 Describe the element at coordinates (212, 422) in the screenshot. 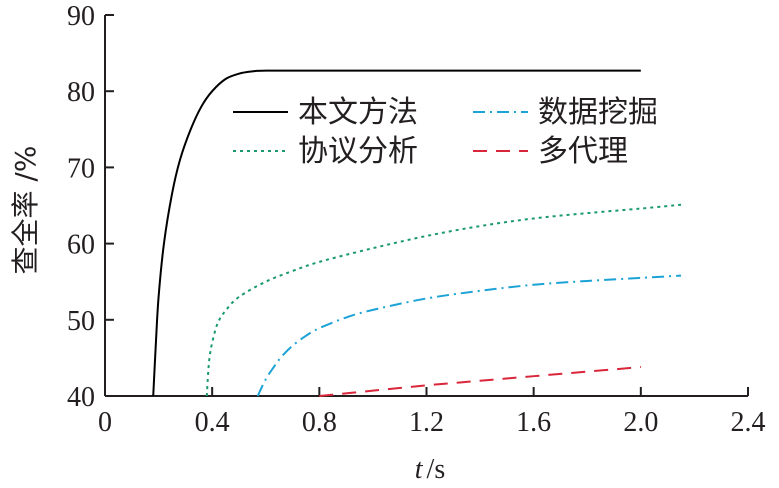

I see `x-tick-label: 0.4` at that location.